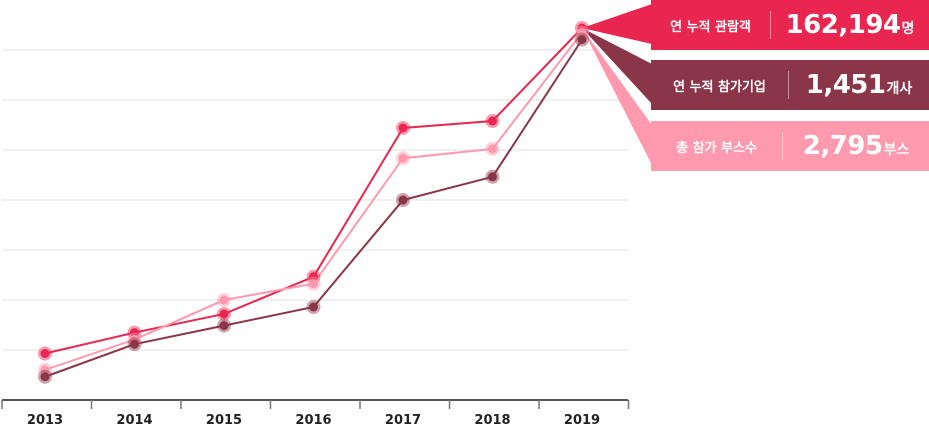 The height and width of the screenshot is (427, 929). What do you see at coordinates (843, 25) in the screenshot?
I see `callout-visitors-value: 162,194` at bounding box center [843, 25].